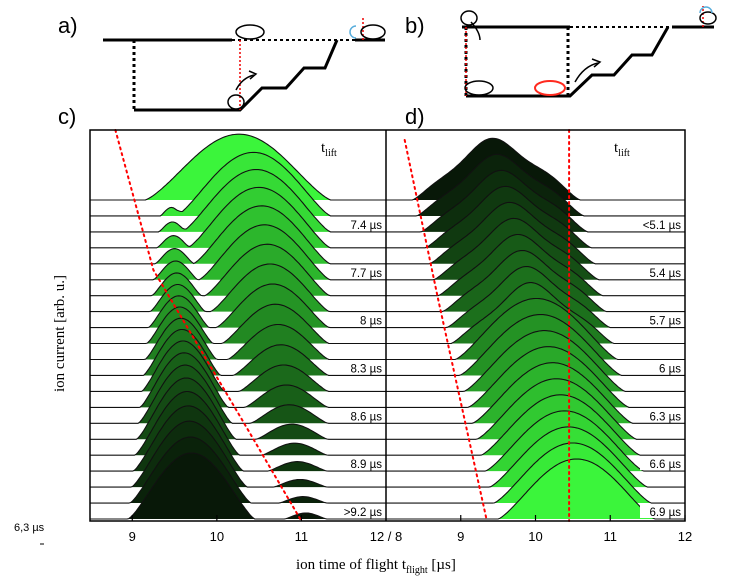  I want to click on c-trace-label-3: 8.3 µs, so click(366, 369).